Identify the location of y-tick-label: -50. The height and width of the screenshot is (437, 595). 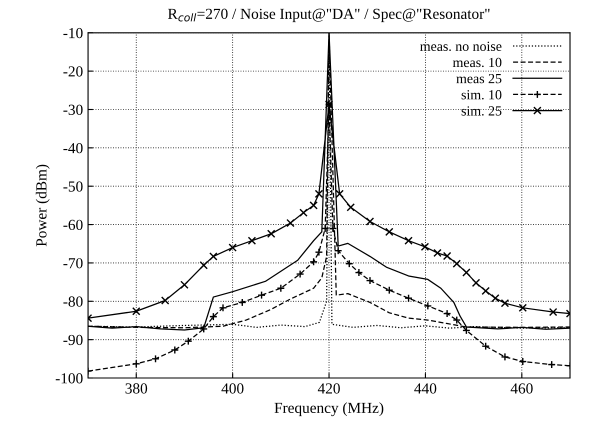
(73, 186).